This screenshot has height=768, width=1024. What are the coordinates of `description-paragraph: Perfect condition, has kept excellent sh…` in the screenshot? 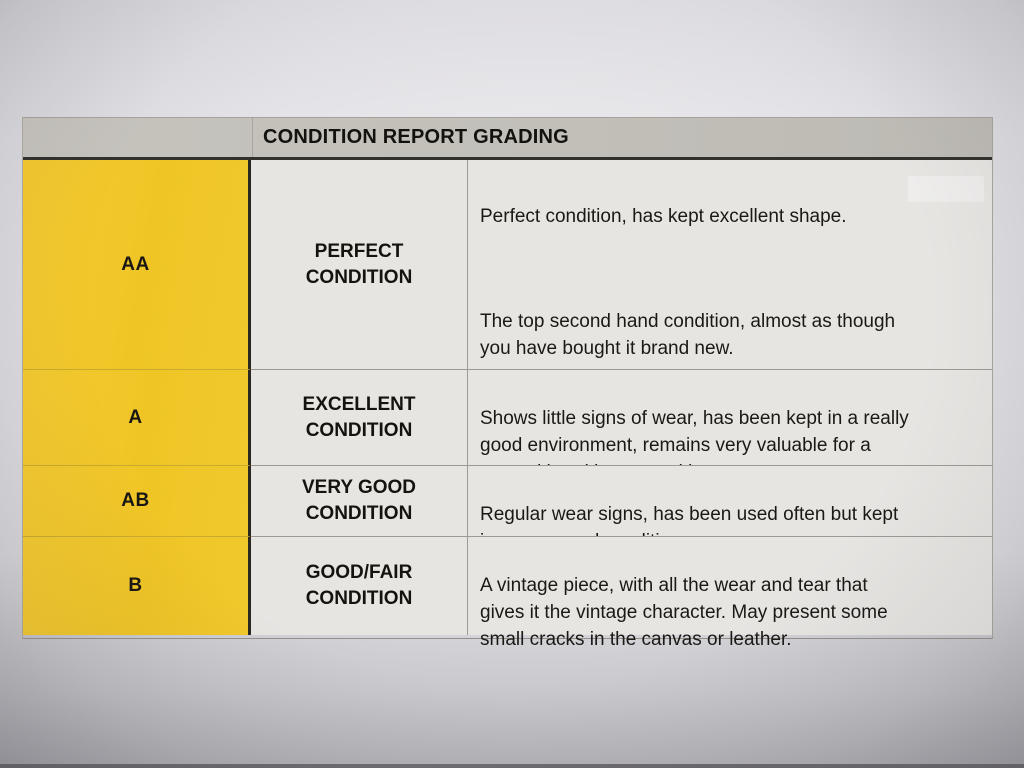 It's located at (663, 216).